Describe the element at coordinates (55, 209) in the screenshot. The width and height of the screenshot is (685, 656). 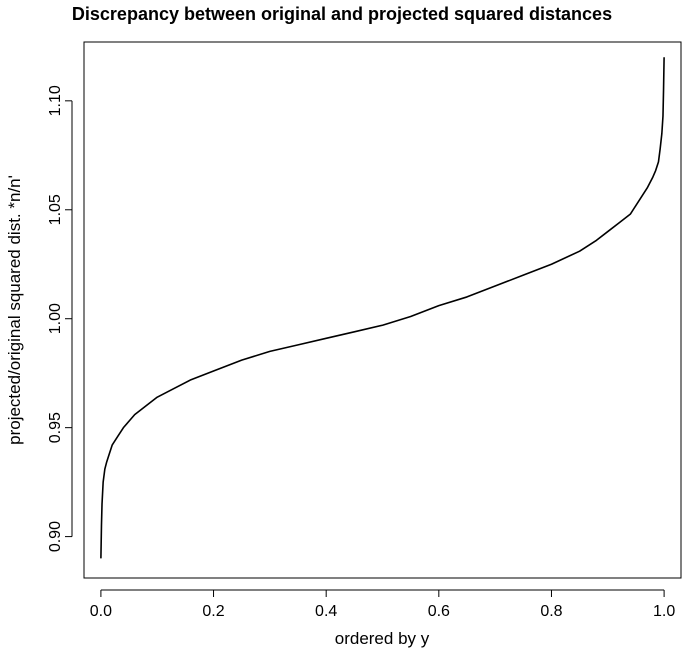
I see `y-tick-label: 1.05` at that location.